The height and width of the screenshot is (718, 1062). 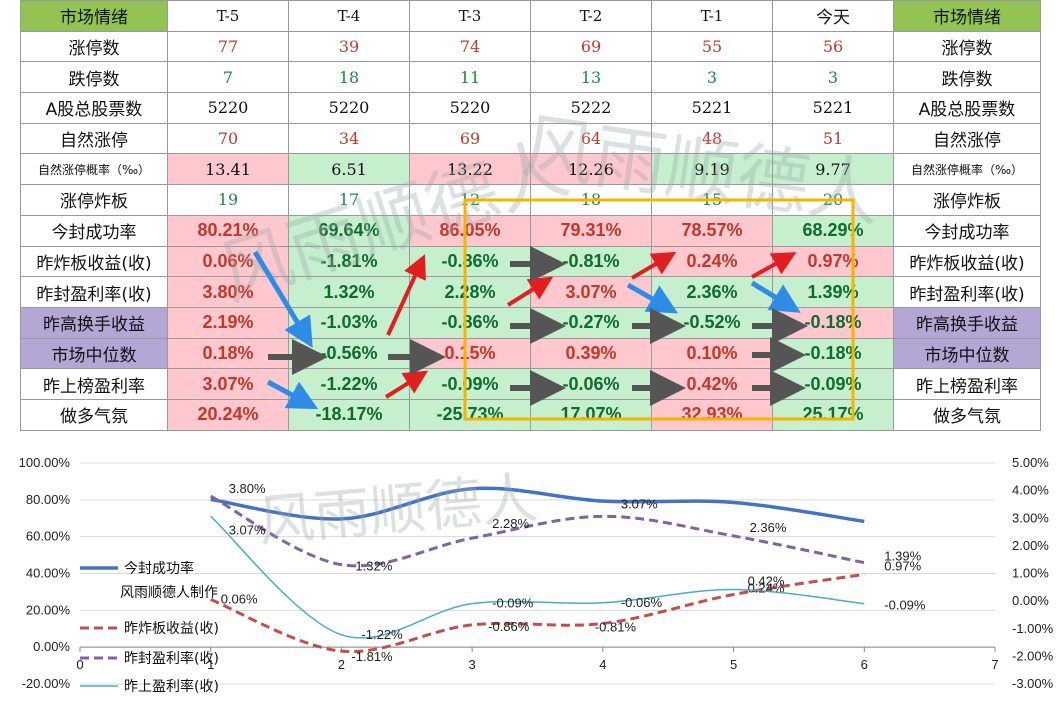 What do you see at coordinates (510, 523) in the screenshot?
I see `data-label: 2.28%` at bounding box center [510, 523].